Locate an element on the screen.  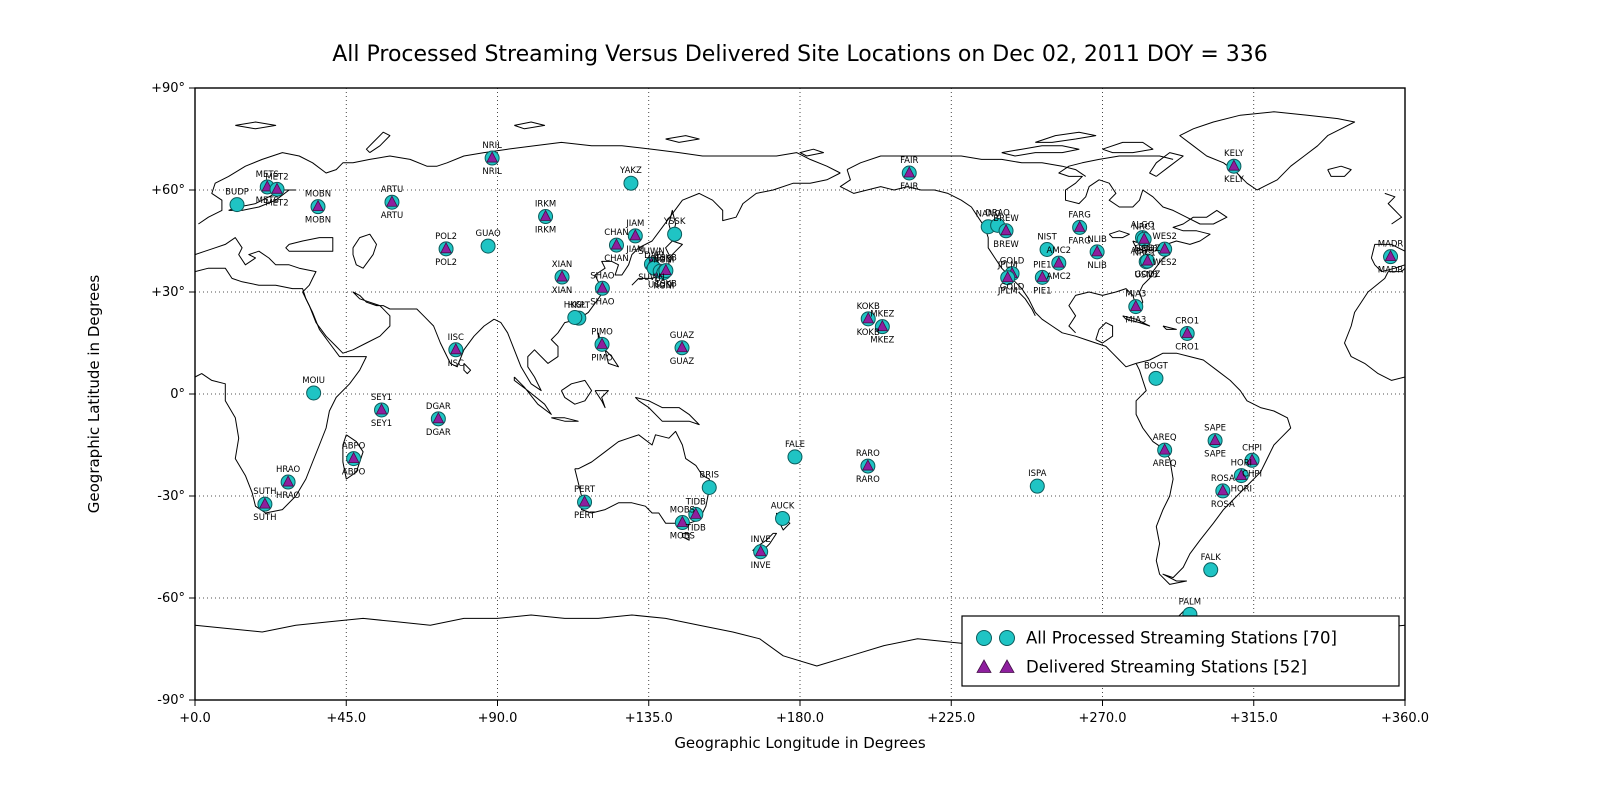
station-label: PERT is located at coordinates (585, 490).